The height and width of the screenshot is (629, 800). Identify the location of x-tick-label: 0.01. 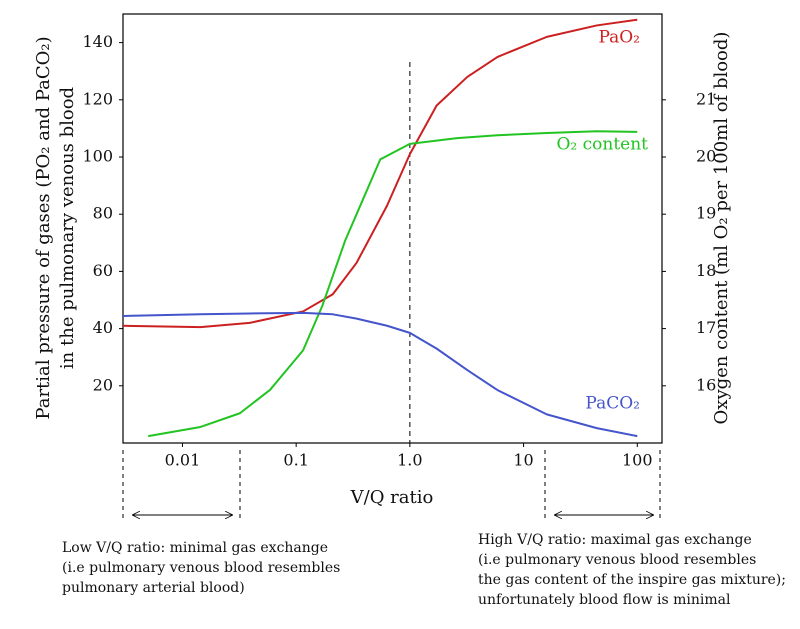
(183, 460).